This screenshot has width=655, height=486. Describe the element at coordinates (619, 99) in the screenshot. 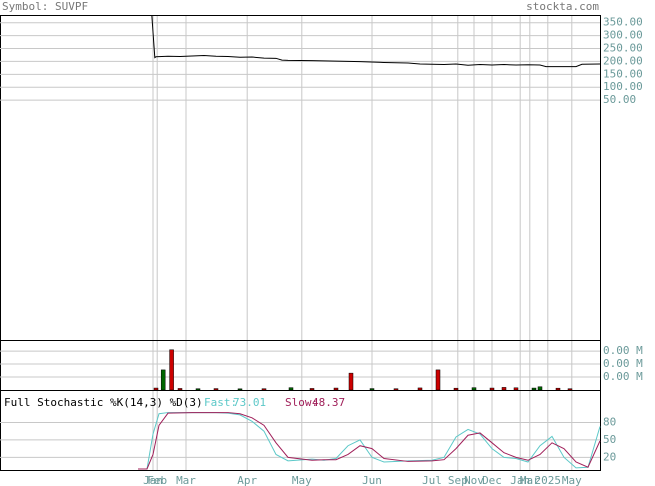

I see `y-tick-label: 50.00` at that location.